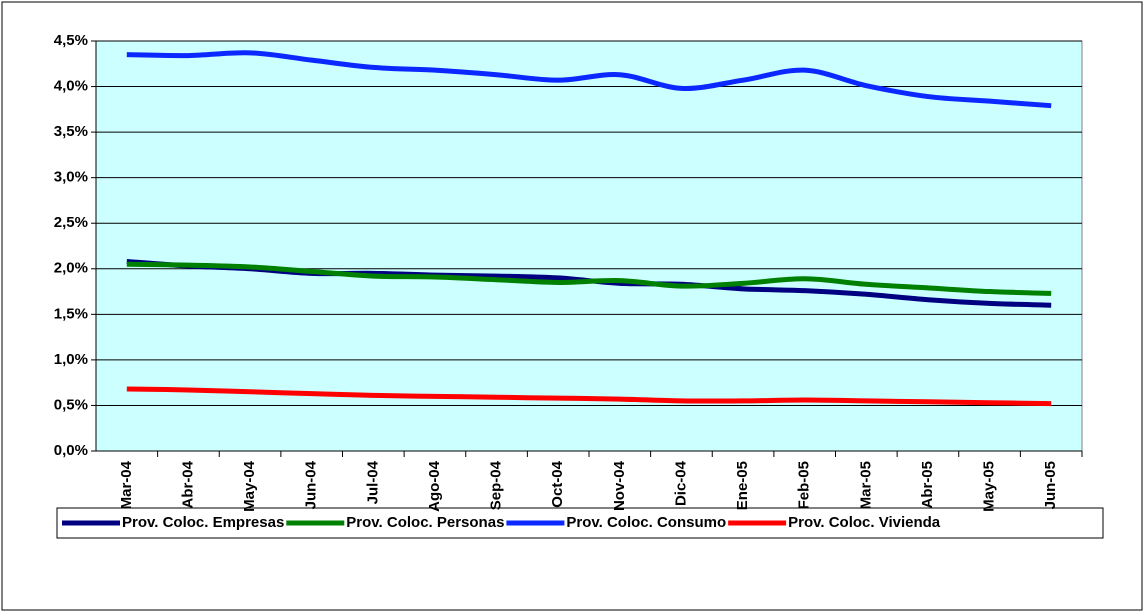 Image resolution: width=1145 pixels, height=613 pixels. What do you see at coordinates (680, 483) in the screenshot?
I see `x-tick-label: Dic-04` at bounding box center [680, 483].